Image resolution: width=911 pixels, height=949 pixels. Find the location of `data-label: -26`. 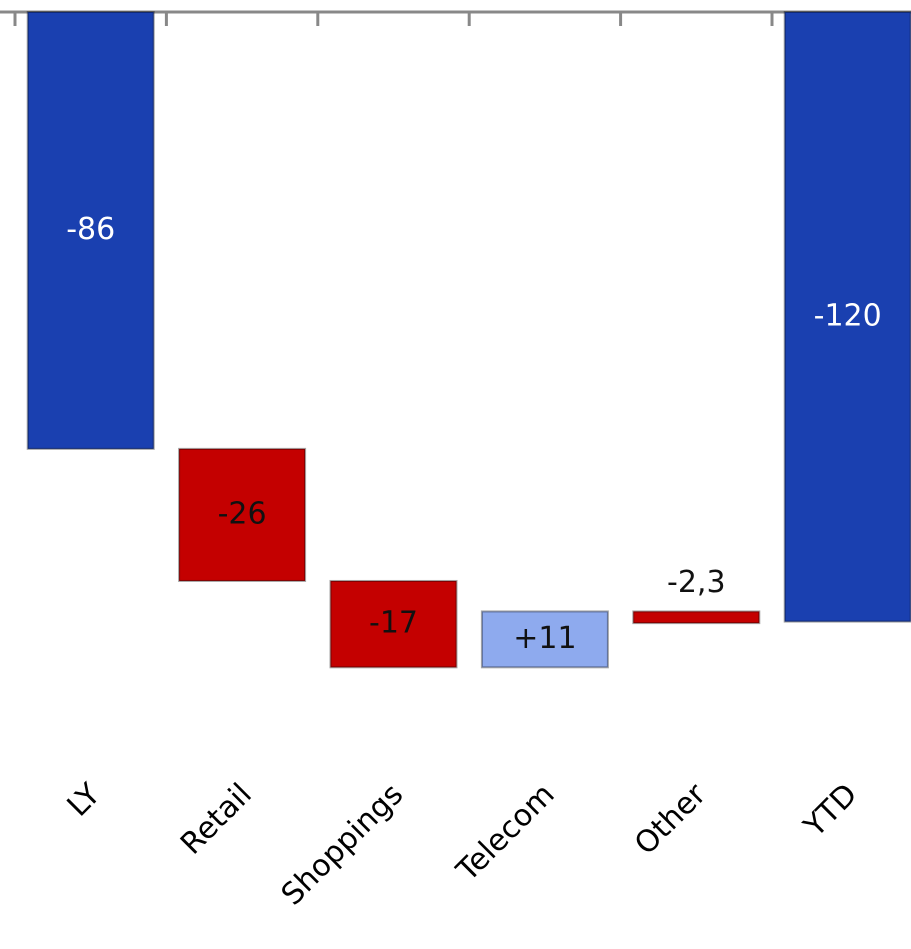

data-label: -26 is located at coordinates (242, 513).